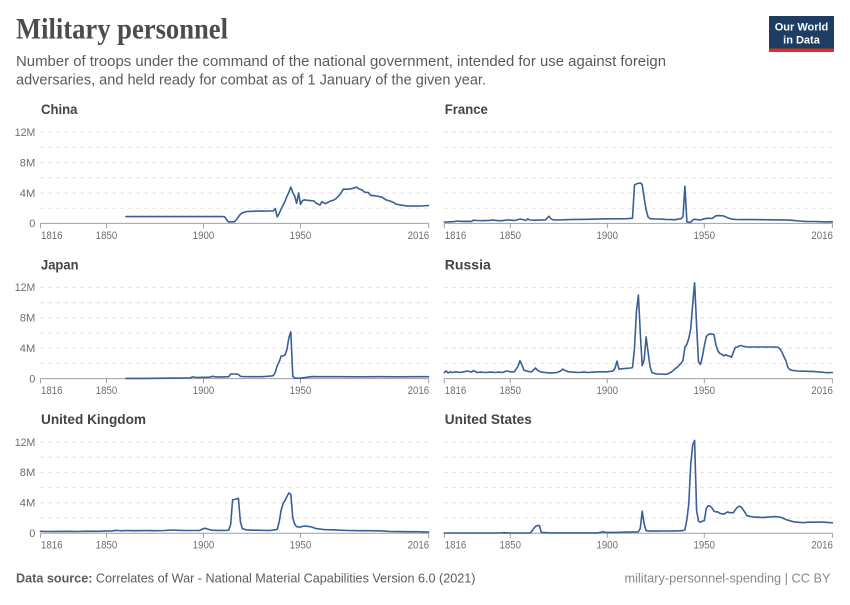  I want to click on svg-text: Russia, so click(468, 264).